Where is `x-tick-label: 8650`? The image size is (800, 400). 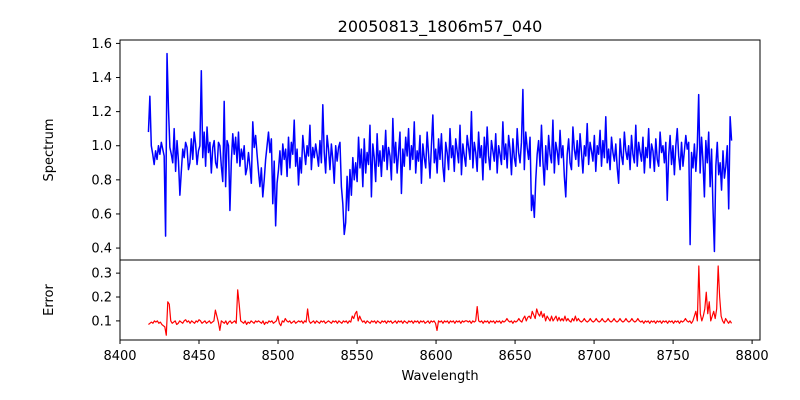
x-tick-label: 8650 is located at coordinates (515, 356).